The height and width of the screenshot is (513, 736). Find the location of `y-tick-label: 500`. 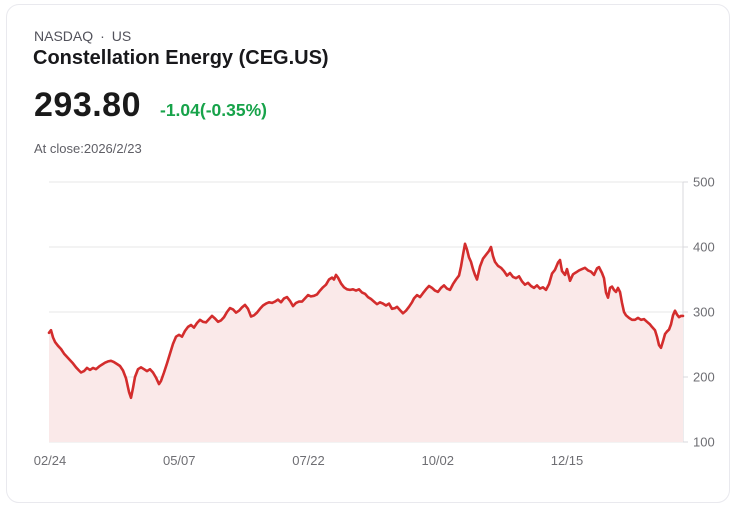

y-tick-label: 500 is located at coordinates (704, 182).